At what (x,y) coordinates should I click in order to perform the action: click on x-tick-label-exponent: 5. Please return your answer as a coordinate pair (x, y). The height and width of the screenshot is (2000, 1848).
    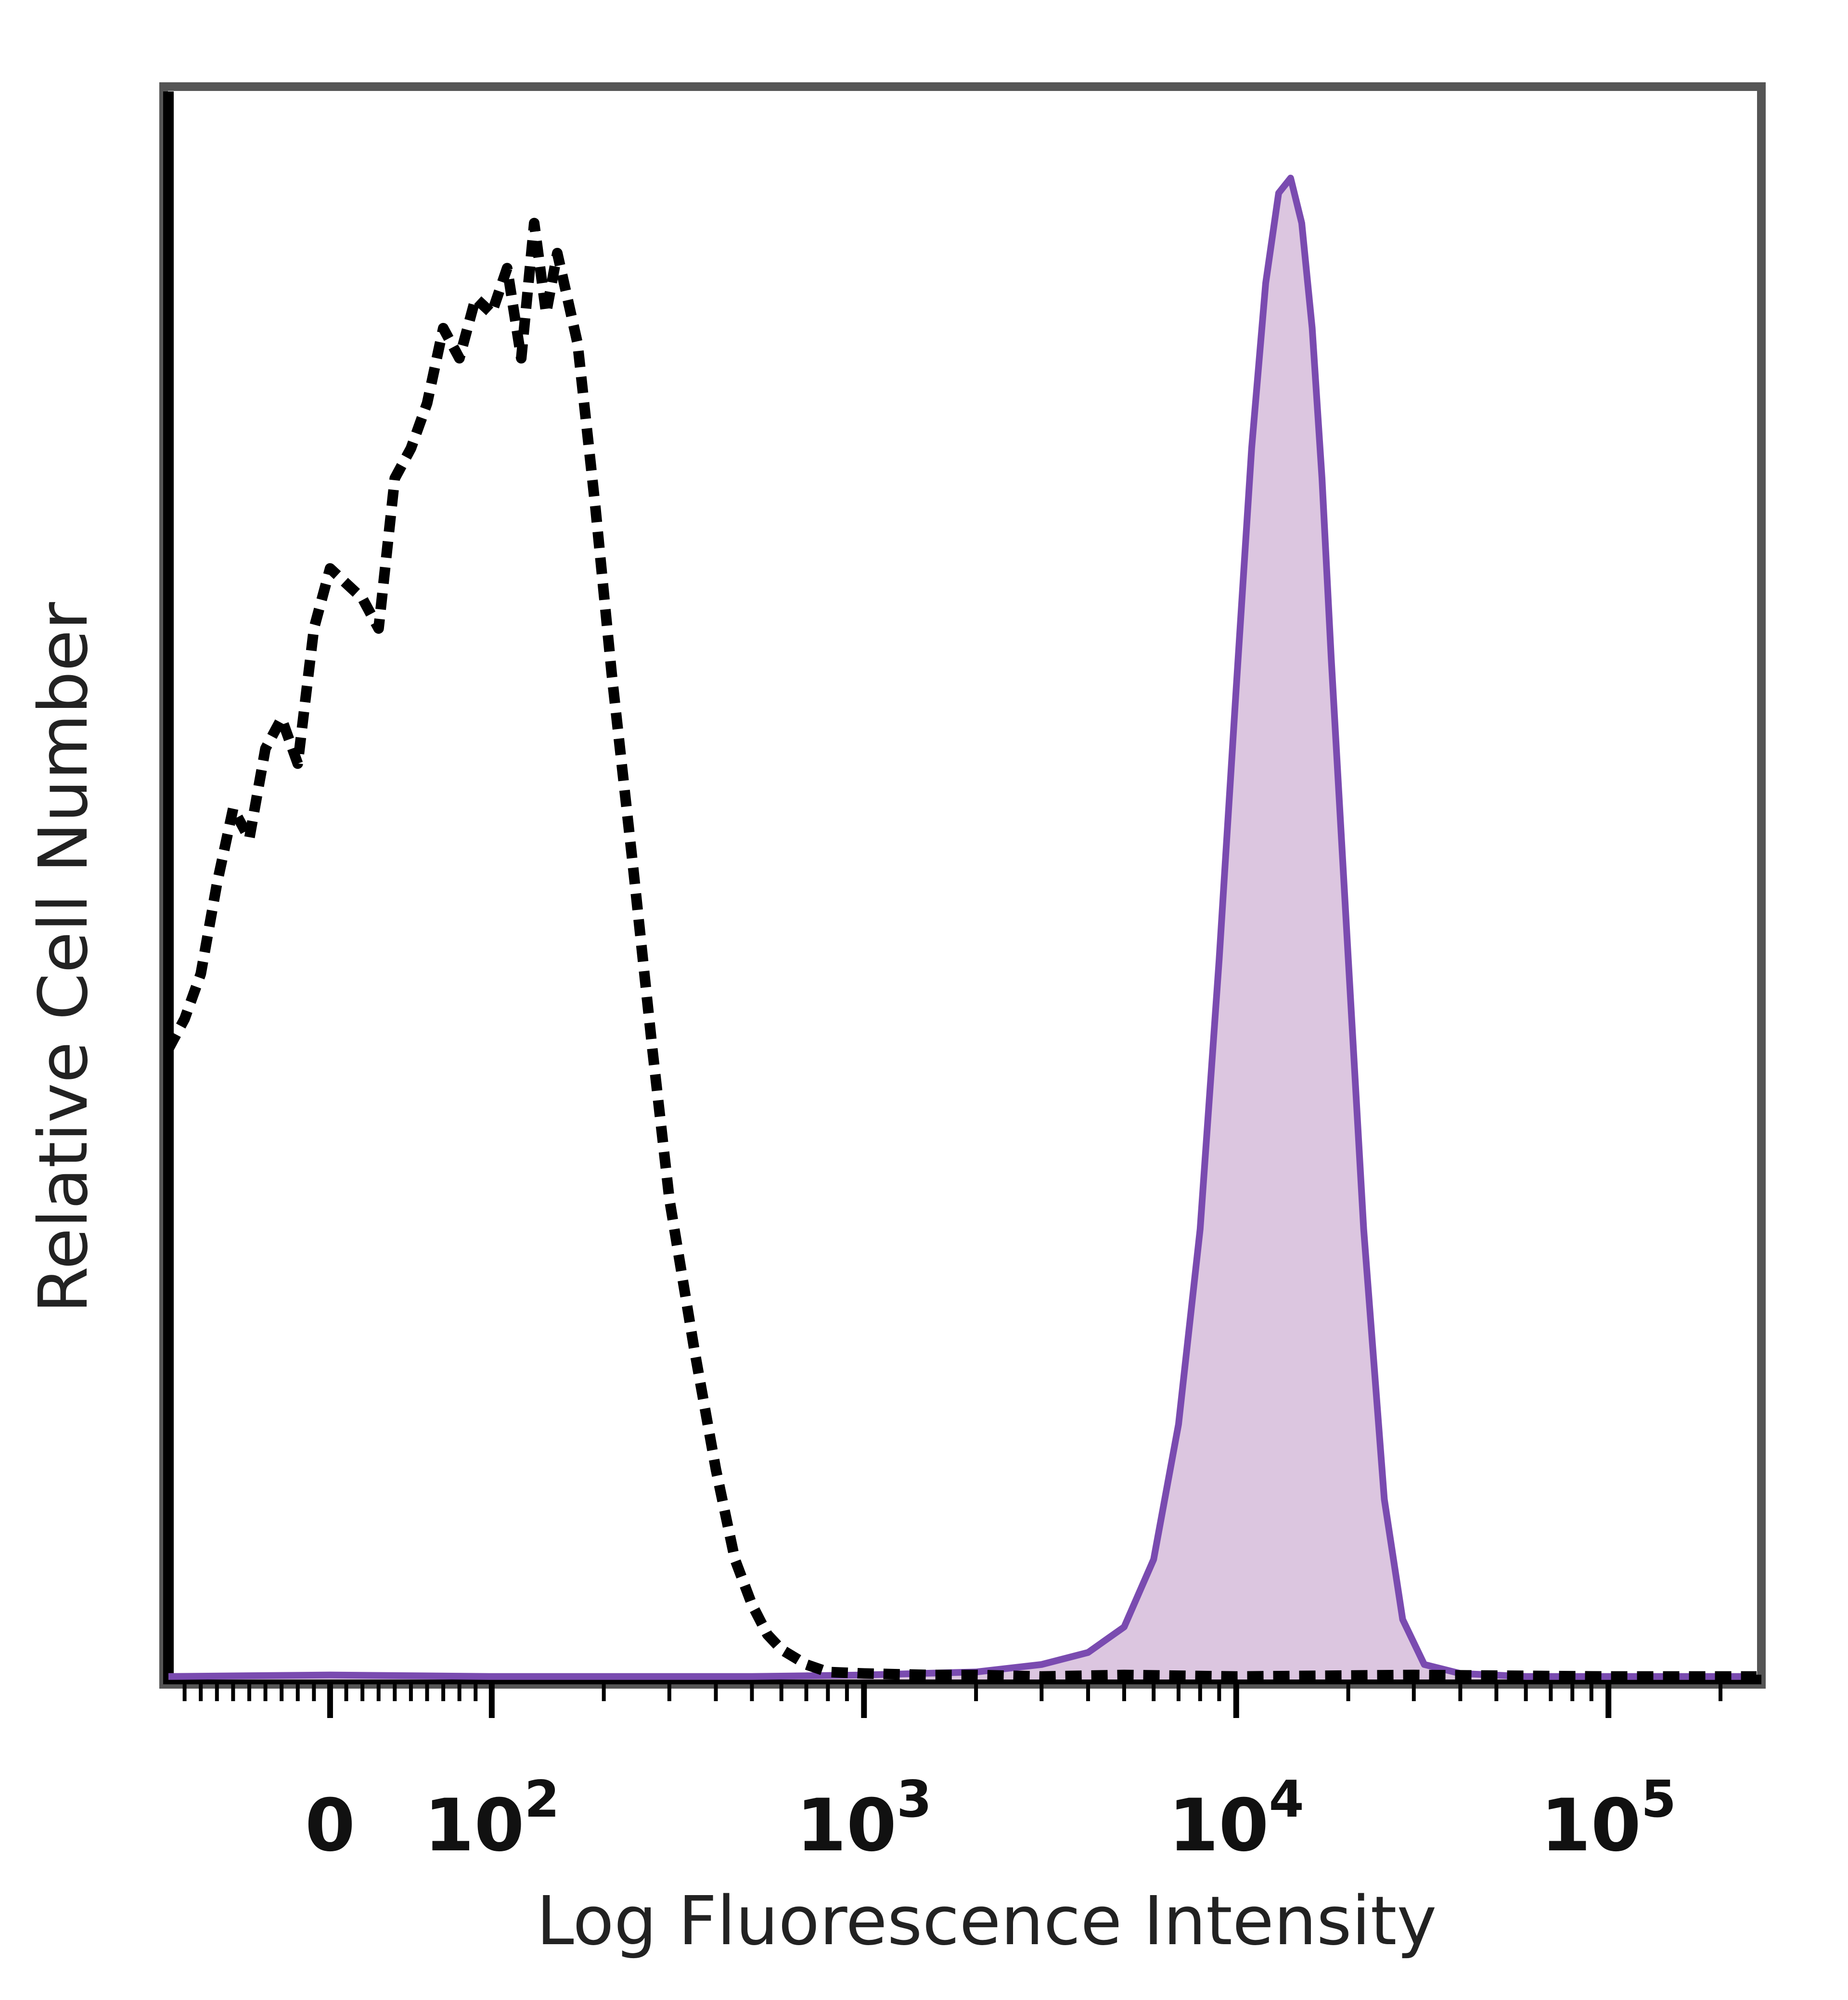
    Looking at the image, I should click on (1658, 1799).